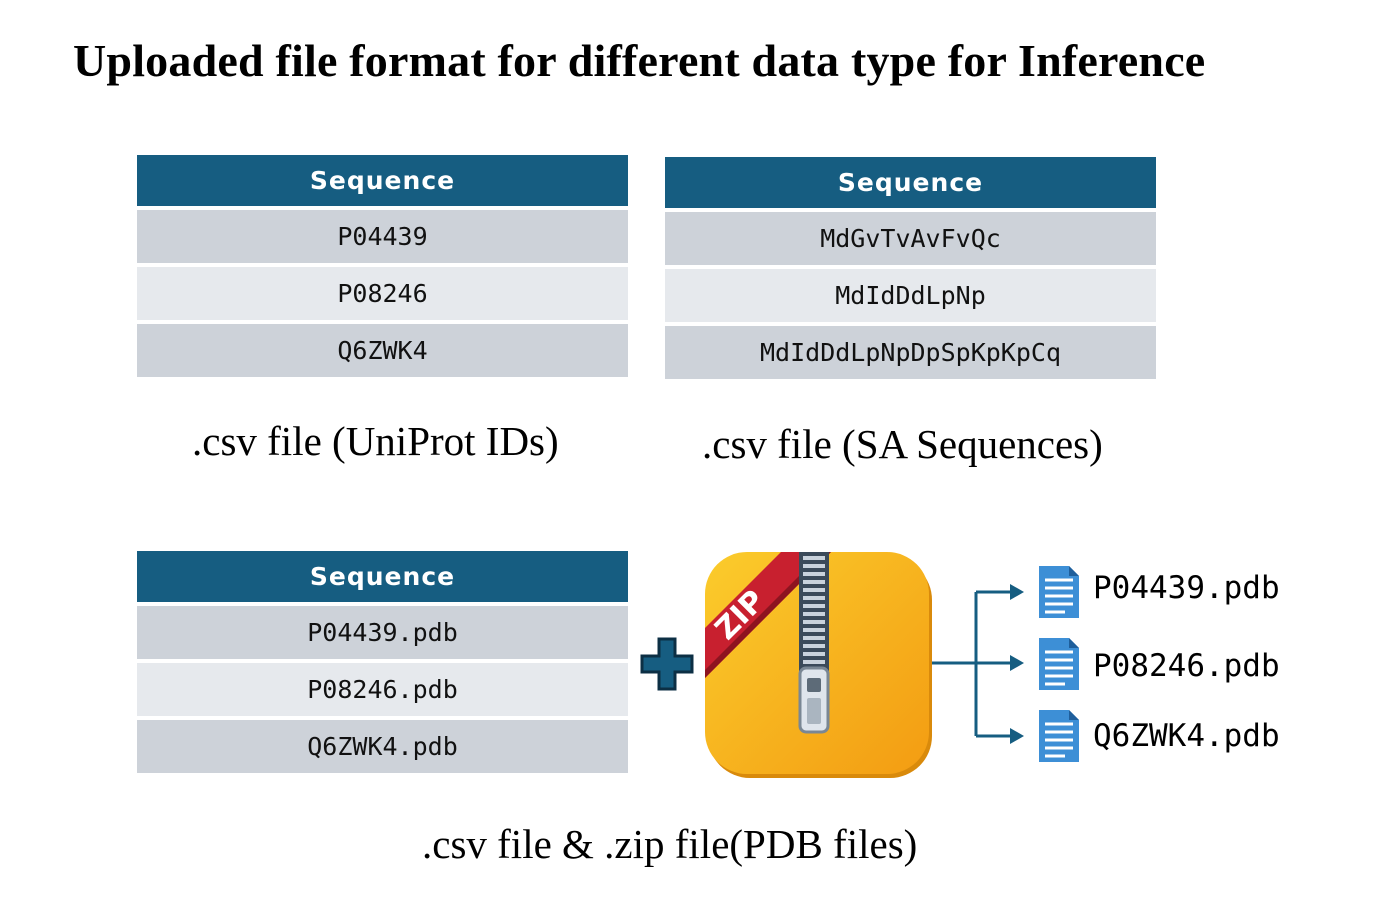 The width and height of the screenshot is (1387, 901). I want to click on zip-archive-icon: ZIP, so click(818, 665).